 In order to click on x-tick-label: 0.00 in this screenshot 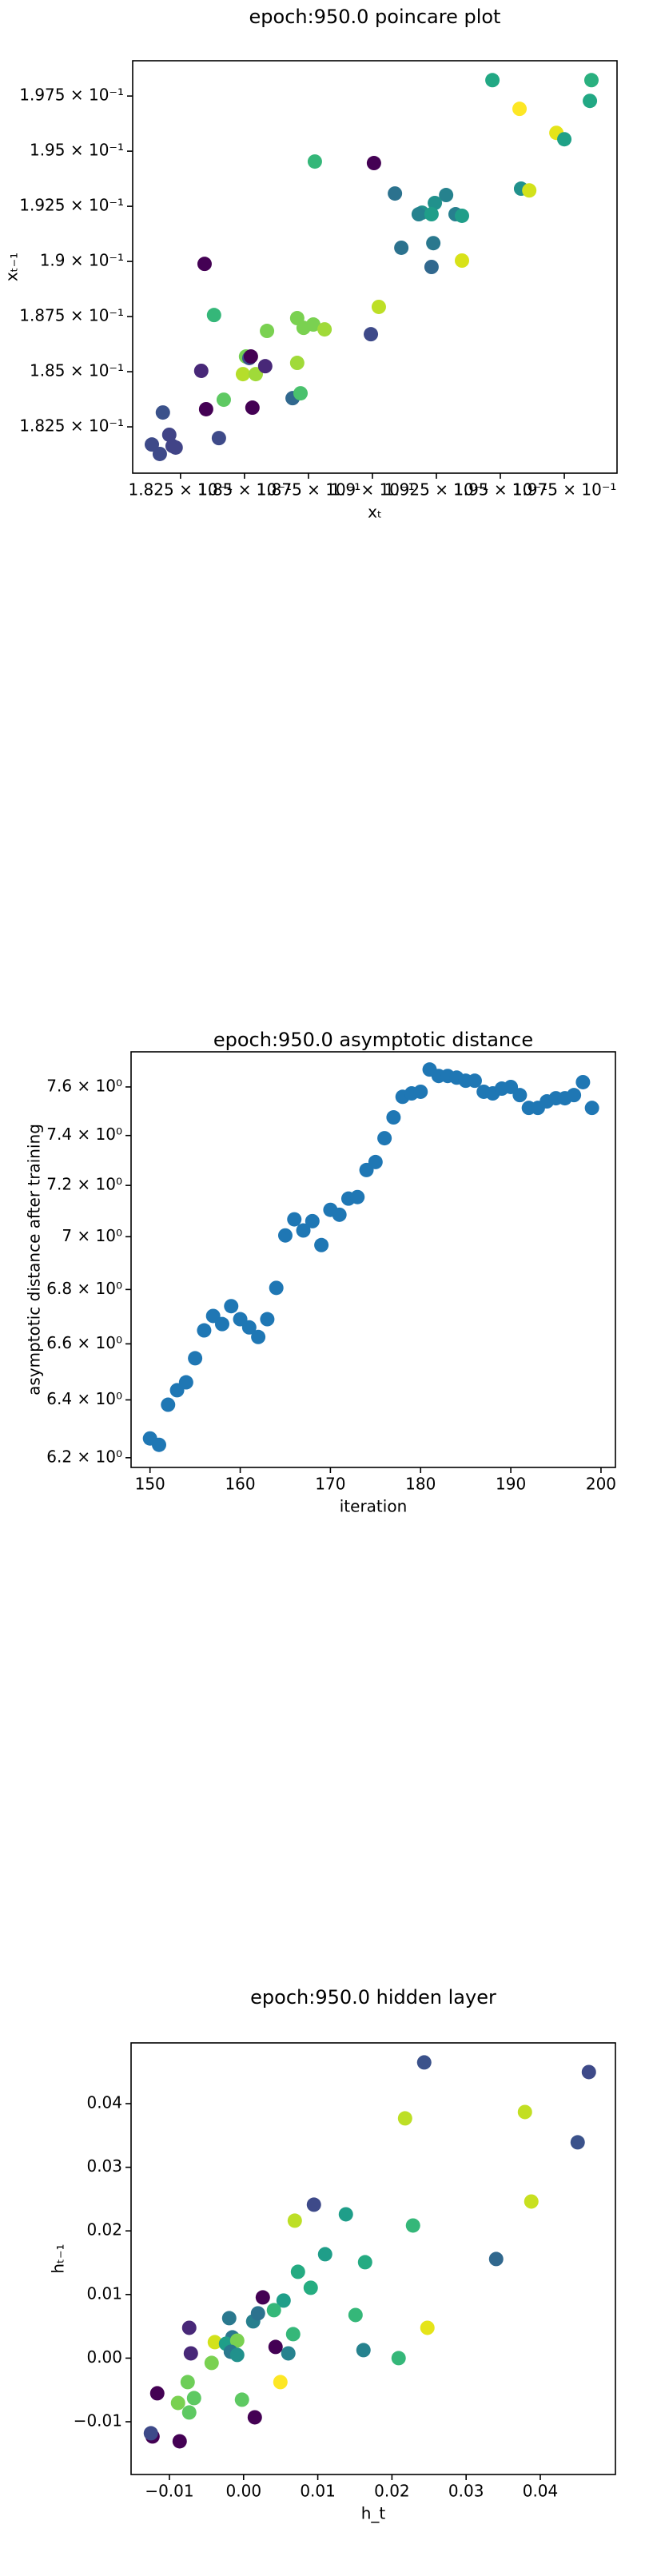, I will do `click(244, 2491)`.